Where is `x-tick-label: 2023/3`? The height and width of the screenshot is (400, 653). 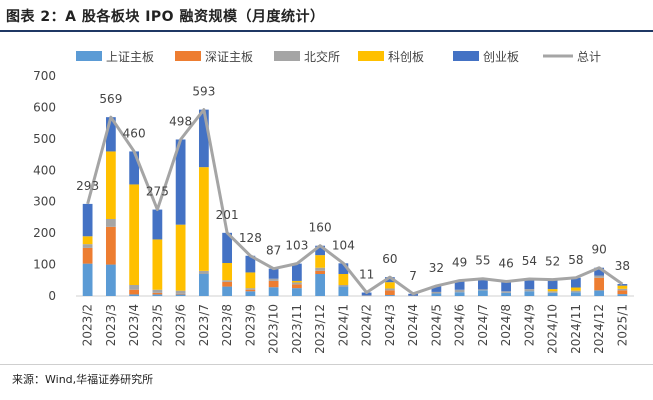
x-tick-label: 2023/3 is located at coordinates (111, 325).